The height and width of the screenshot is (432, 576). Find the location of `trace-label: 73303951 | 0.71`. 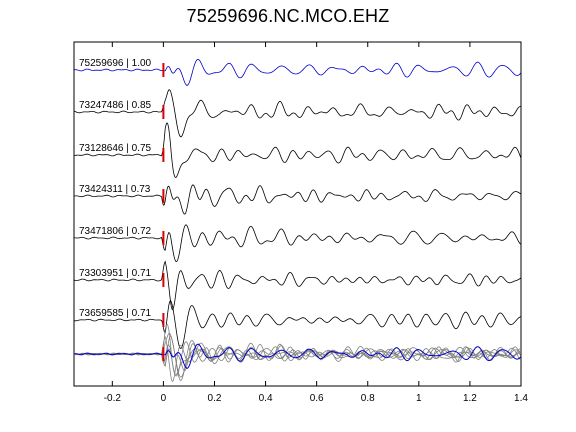

trace-label: 73303951 | 0.71 is located at coordinates (115, 273).